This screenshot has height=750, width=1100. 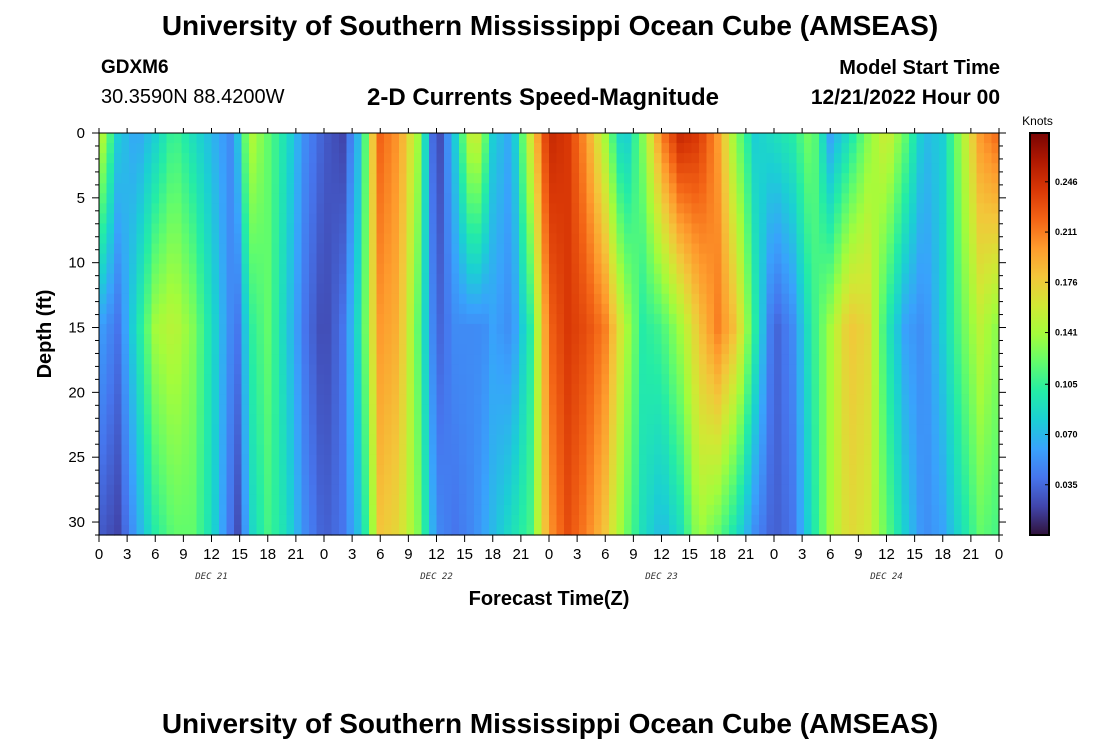 What do you see at coordinates (239, 554) in the screenshot?
I see `x-tick-label: 15` at bounding box center [239, 554].